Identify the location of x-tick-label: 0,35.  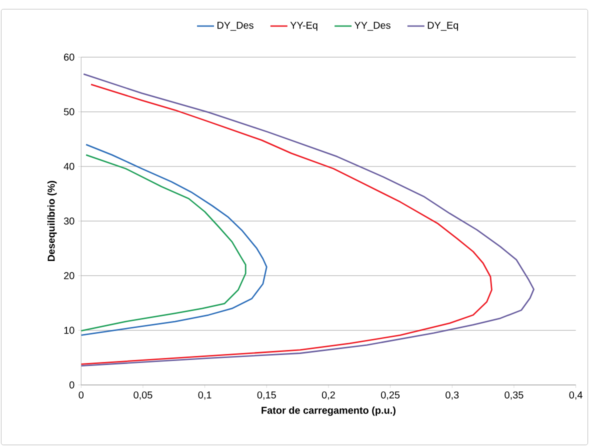
(514, 395).